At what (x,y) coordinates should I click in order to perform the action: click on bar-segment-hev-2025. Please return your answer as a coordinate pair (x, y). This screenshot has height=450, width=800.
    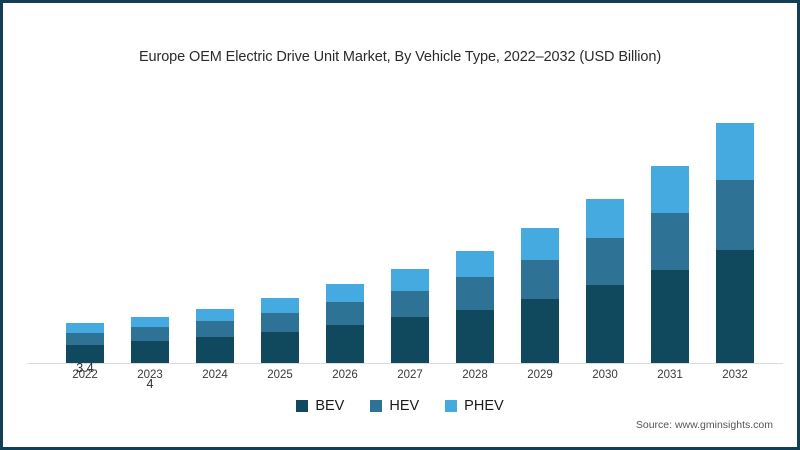
    Looking at the image, I should click on (280, 322).